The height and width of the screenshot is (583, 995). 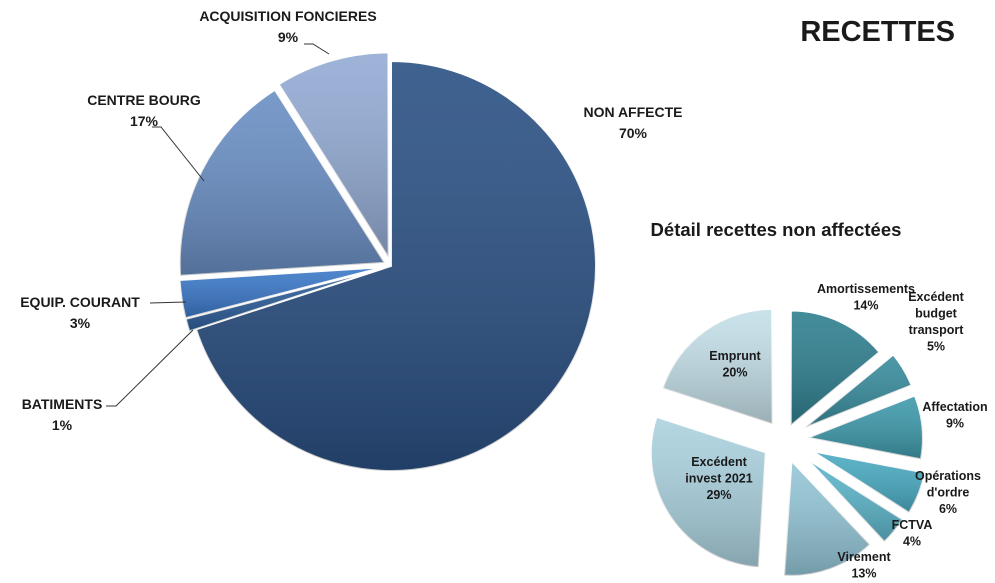 I want to click on leader-line-centre-bourg, so click(x=178, y=154).